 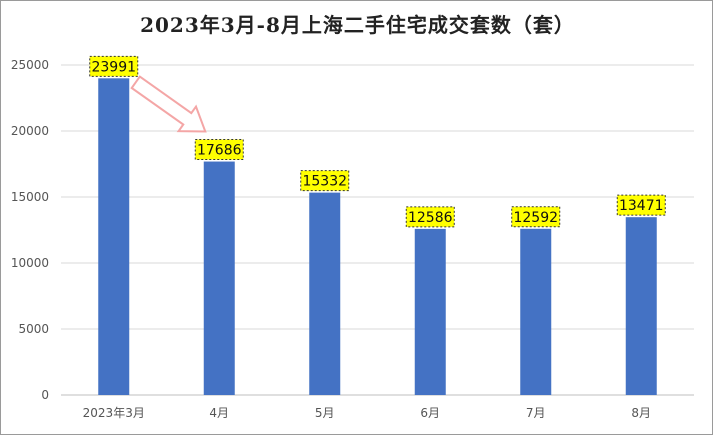 I want to click on y-tick-label: 25000, so click(x=30, y=65).